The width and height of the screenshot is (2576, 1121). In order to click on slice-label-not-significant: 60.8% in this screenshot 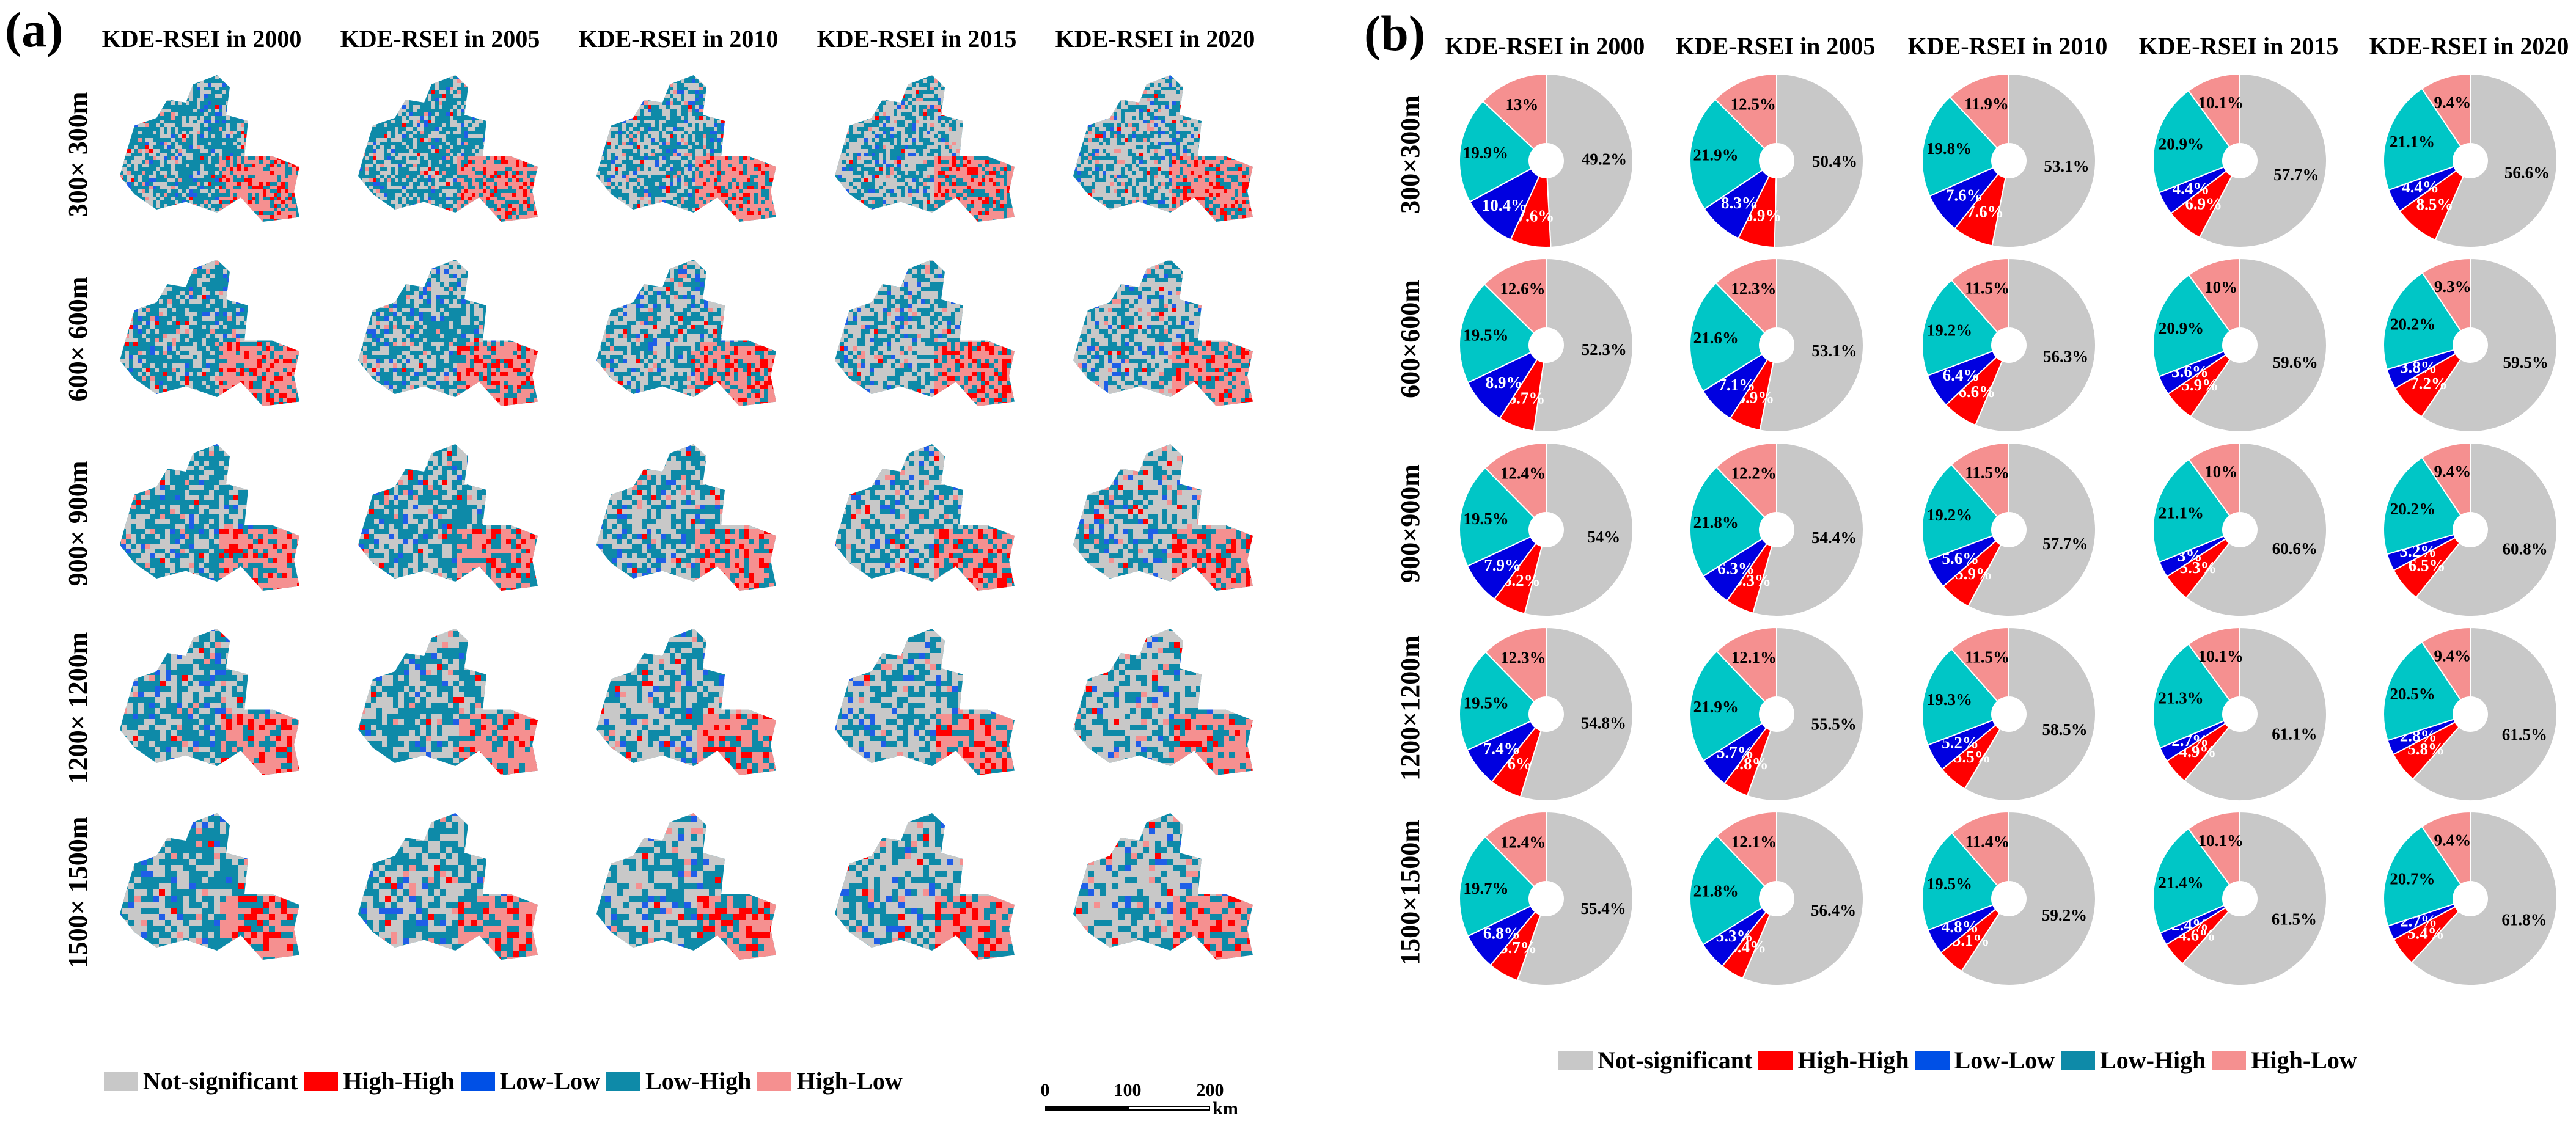, I will do `click(2525, 548)`.